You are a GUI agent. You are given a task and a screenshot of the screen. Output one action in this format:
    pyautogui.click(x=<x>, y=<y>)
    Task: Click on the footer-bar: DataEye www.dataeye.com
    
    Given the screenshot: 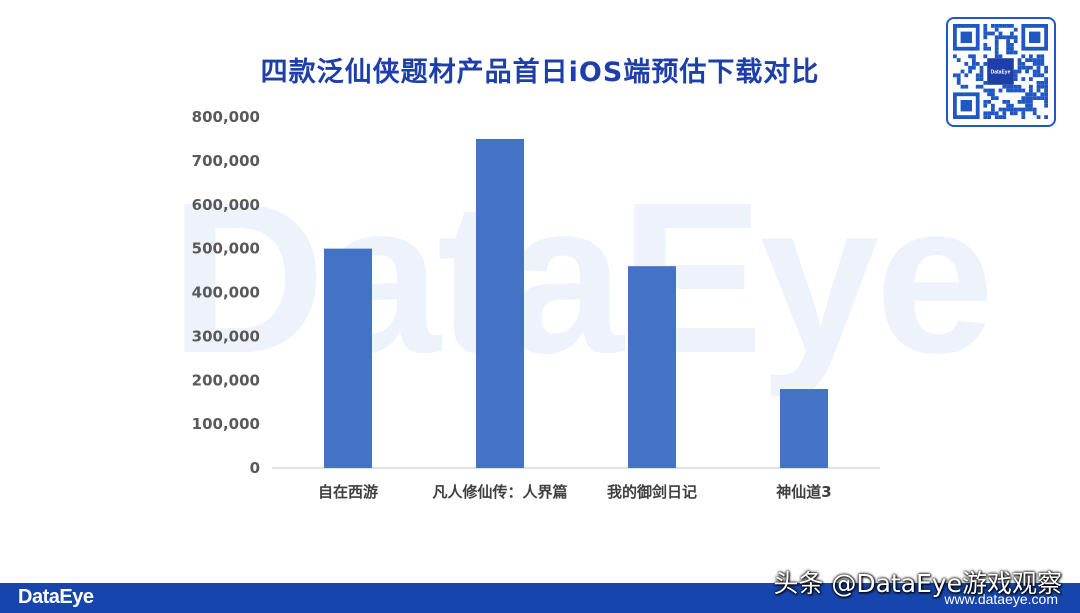 What is the action you would take?
    pyautogui.click(x=540, y=598)
    